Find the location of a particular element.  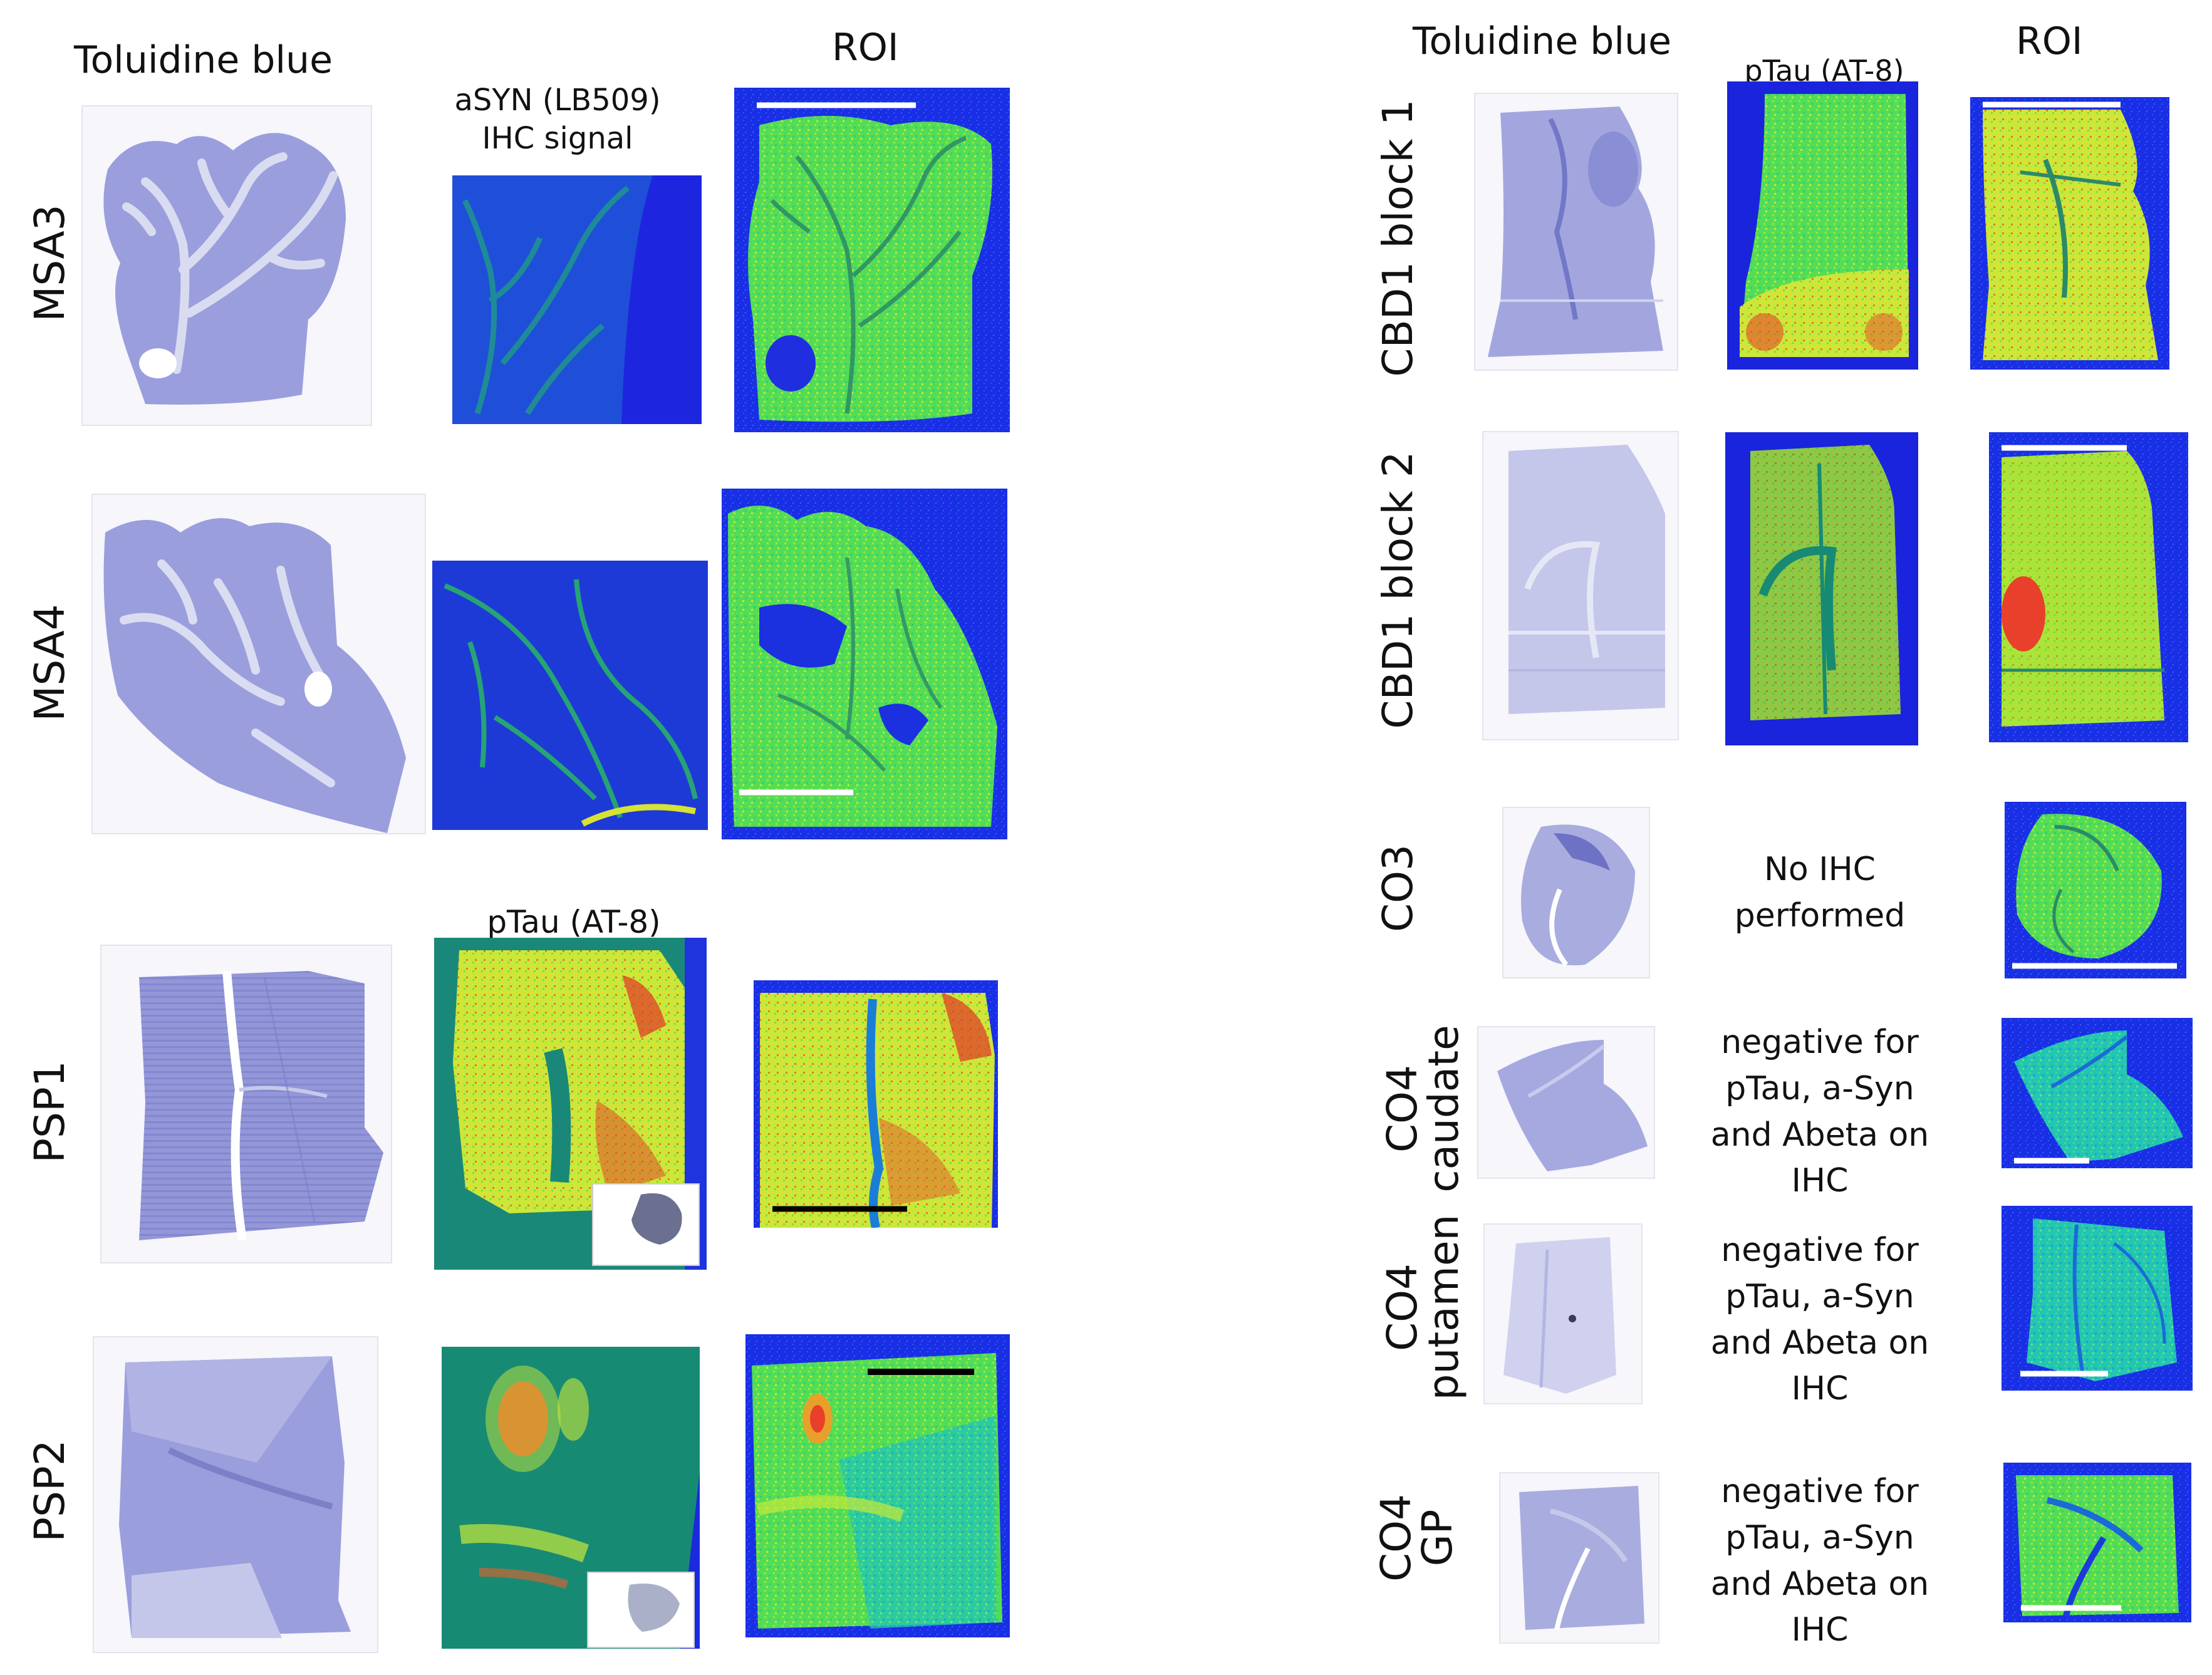

co3-roi-heatmap is located at coordinates (2095, 890).